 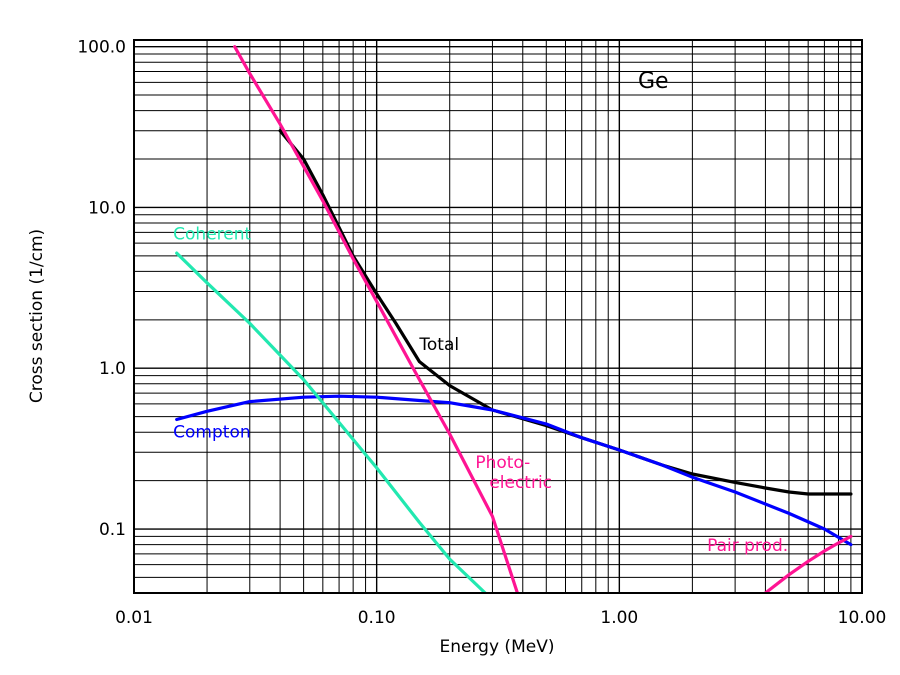 I want to click on curve-label-photo-electric: Photo-electric, so click(x=513, y=473).